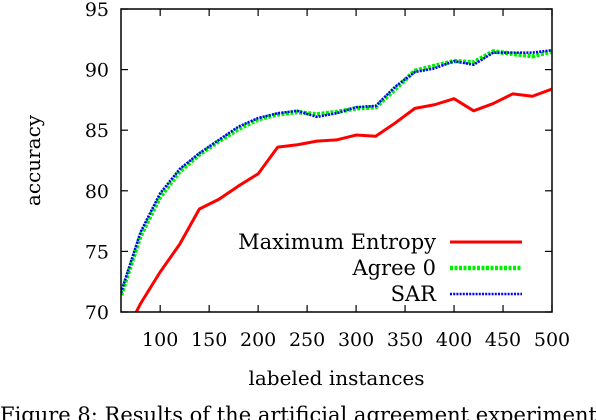  Describe the element at coordinates (393, 268) in the screenshot. I see `legend-label: Agree 0` at that location.